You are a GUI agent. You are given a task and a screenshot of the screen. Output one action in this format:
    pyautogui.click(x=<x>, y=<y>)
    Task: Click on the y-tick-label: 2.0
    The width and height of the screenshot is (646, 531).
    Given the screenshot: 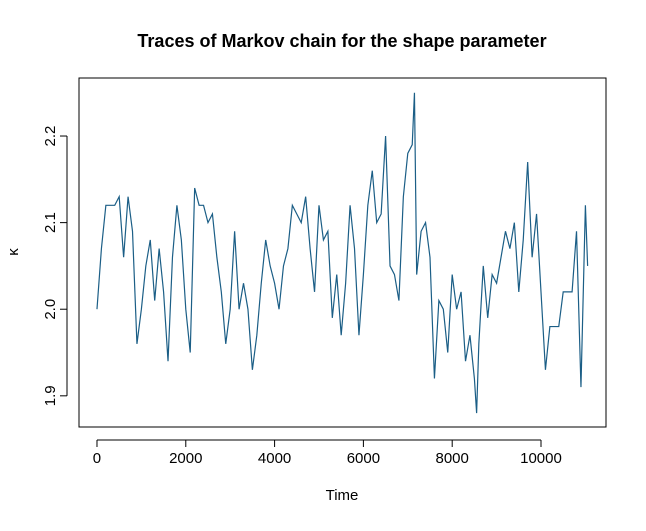 What is the action you would take?
    pyautogui.click(x=50, y=309)
    